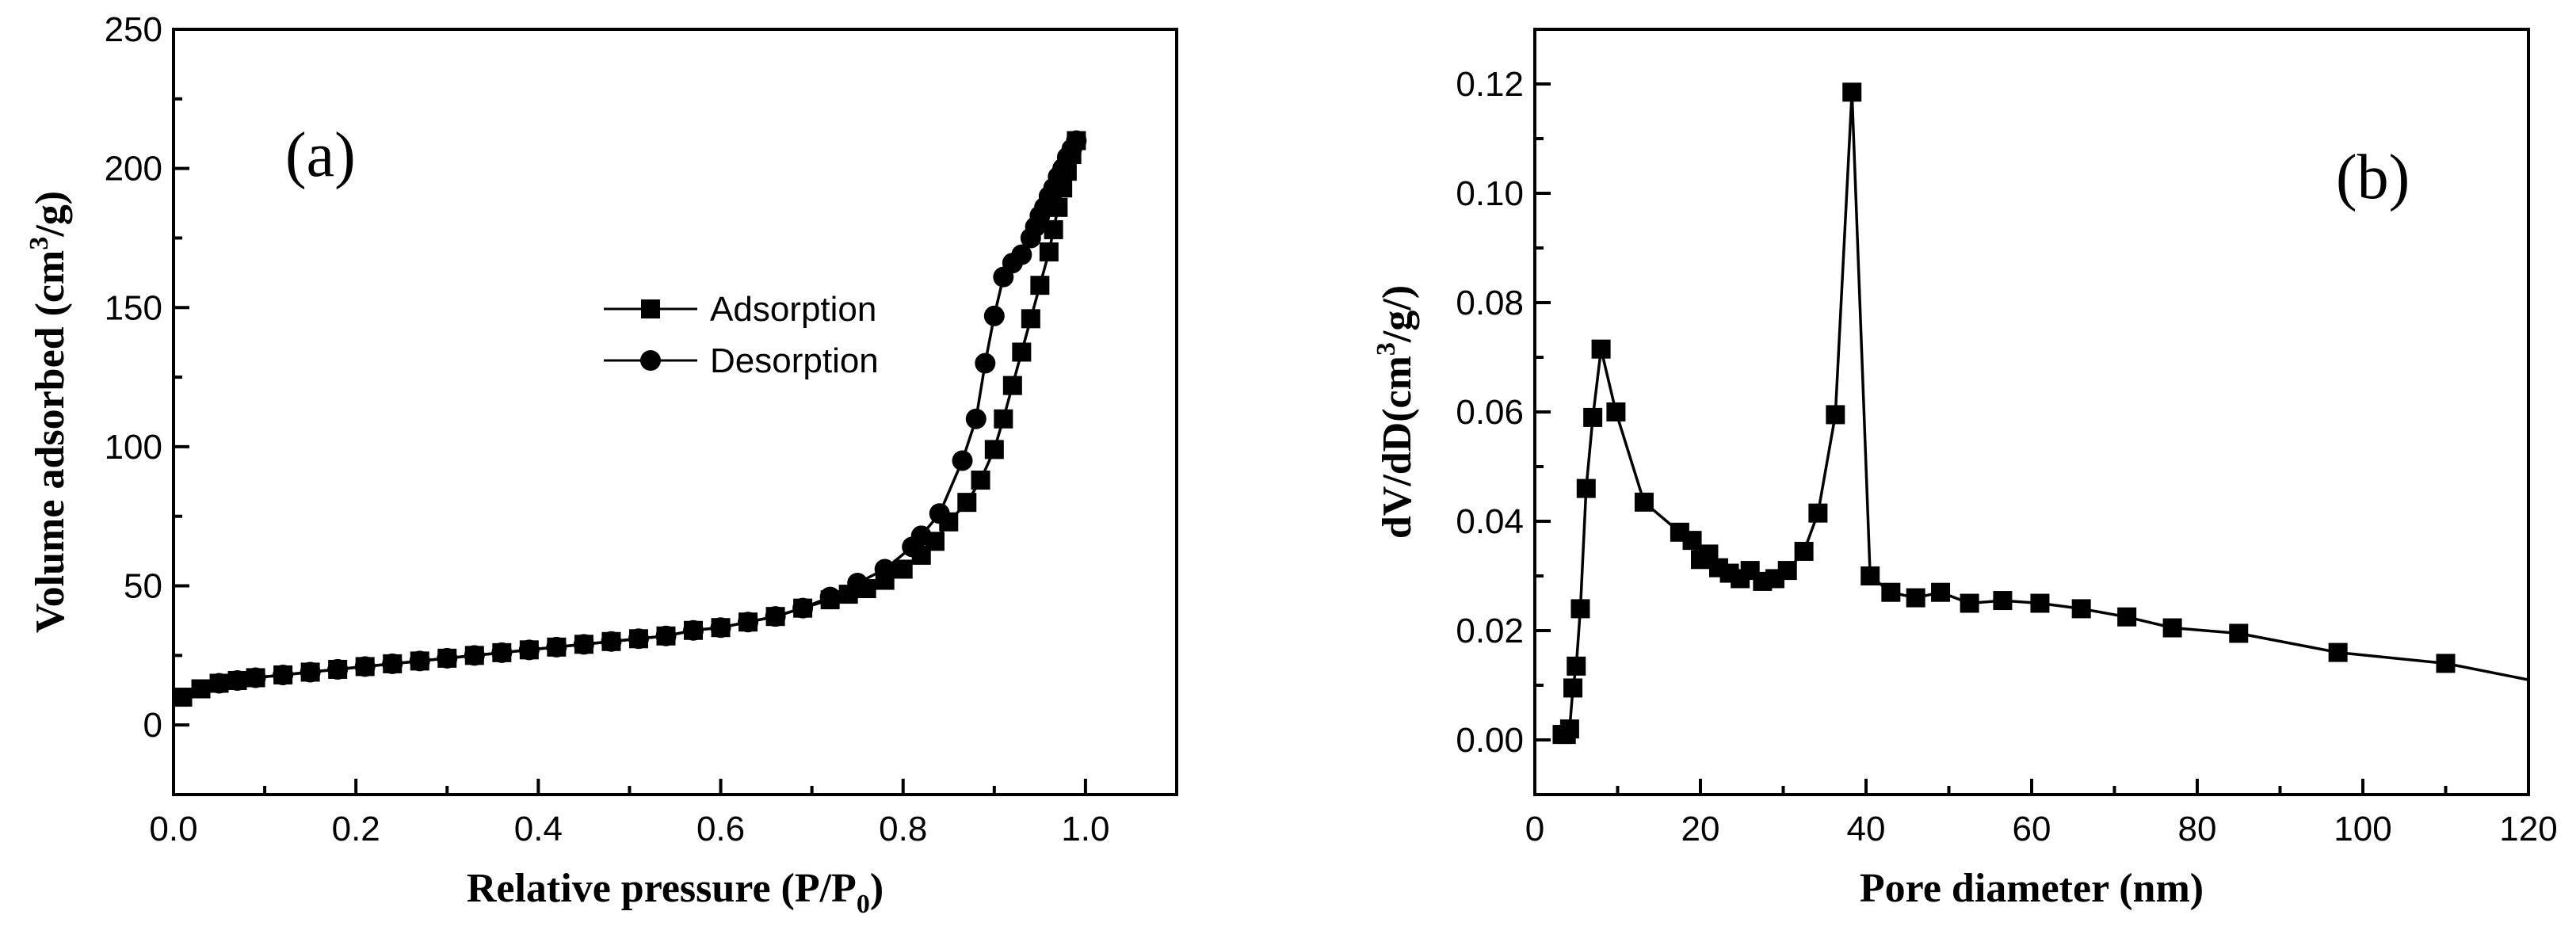 Image resolution: width=2576 pixels, height=934 pixels. What do you see at coordinates (133, 169) in the screenshot?
I see `panel-a-y-tick-label: 200` at bounding box center [133, 169].